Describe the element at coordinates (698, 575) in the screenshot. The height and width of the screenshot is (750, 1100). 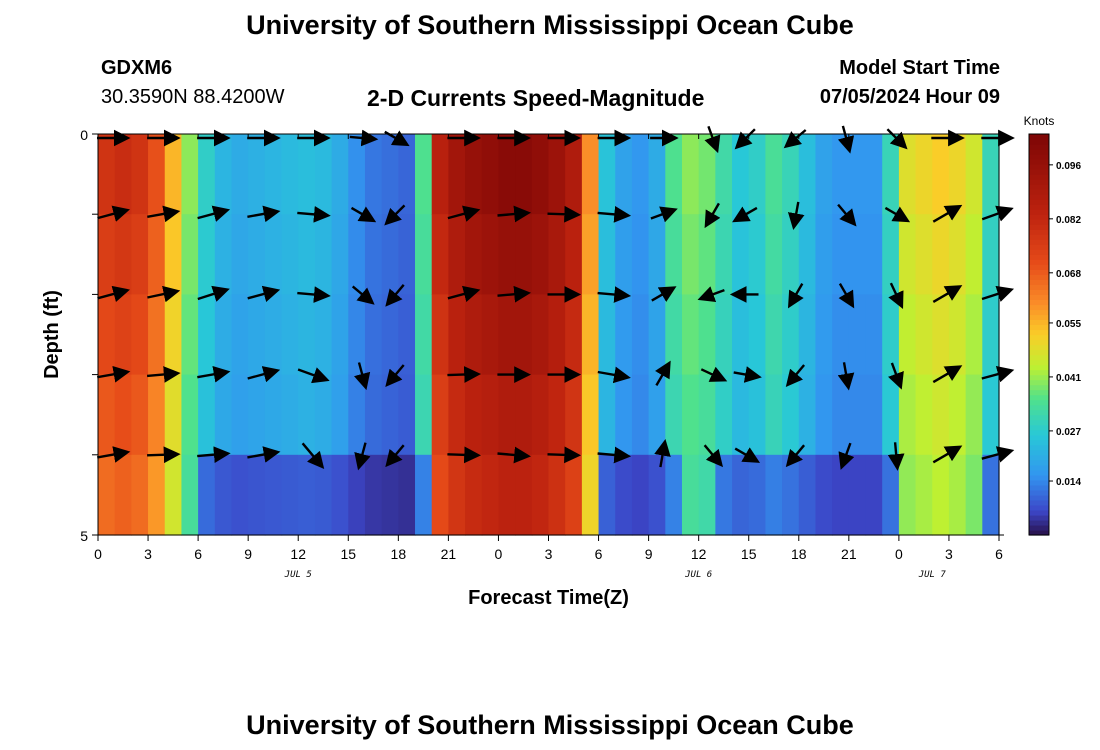
I see `date-label: JUL 6` at that location.